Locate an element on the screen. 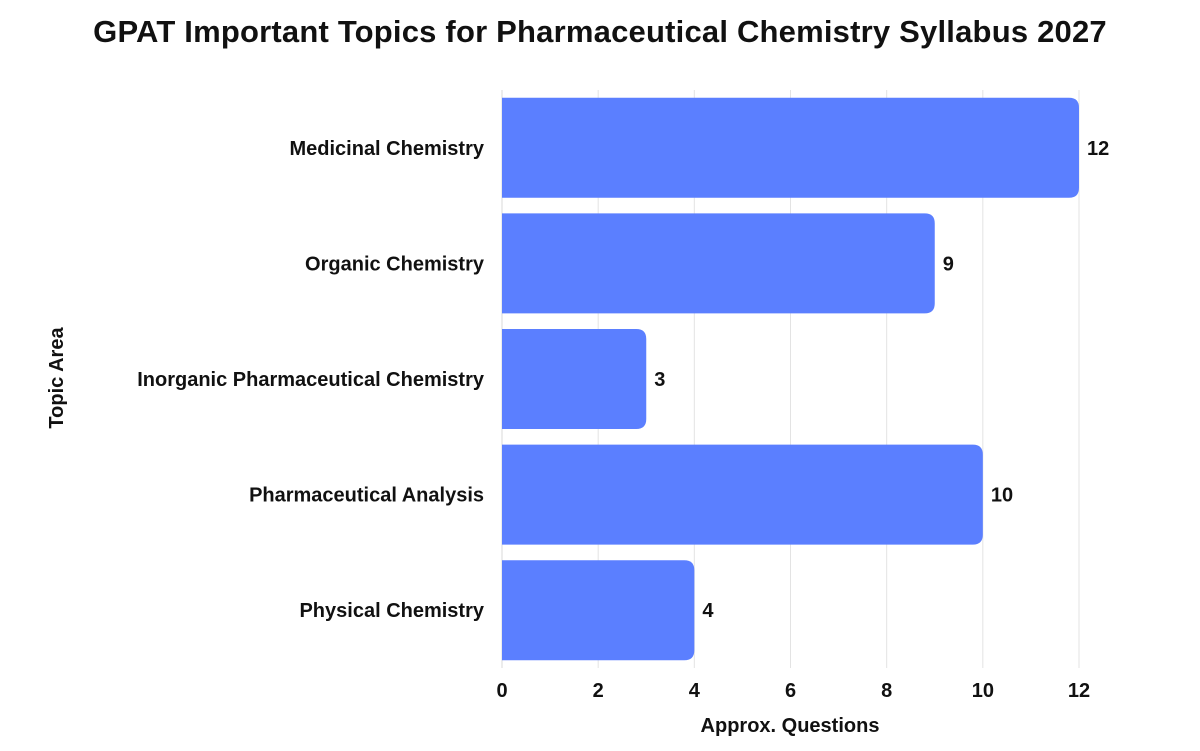 The image size is (1200, 751). x-tick-label: 2 is located at coordinates (598, 691).